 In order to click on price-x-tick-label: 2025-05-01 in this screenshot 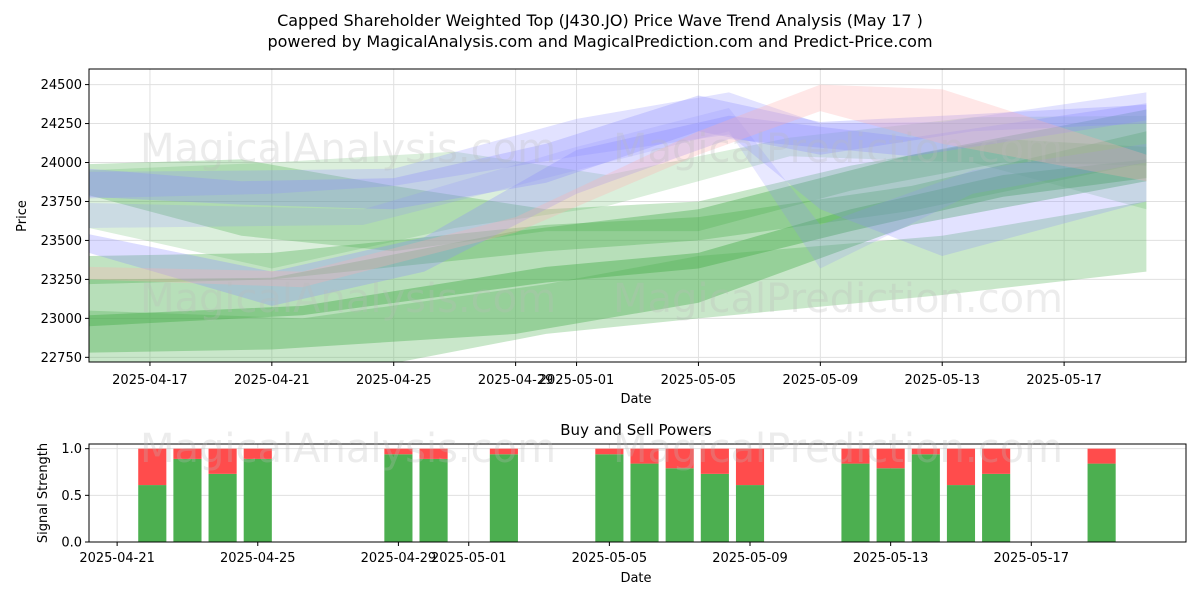, I will do `click(577, 380)`.